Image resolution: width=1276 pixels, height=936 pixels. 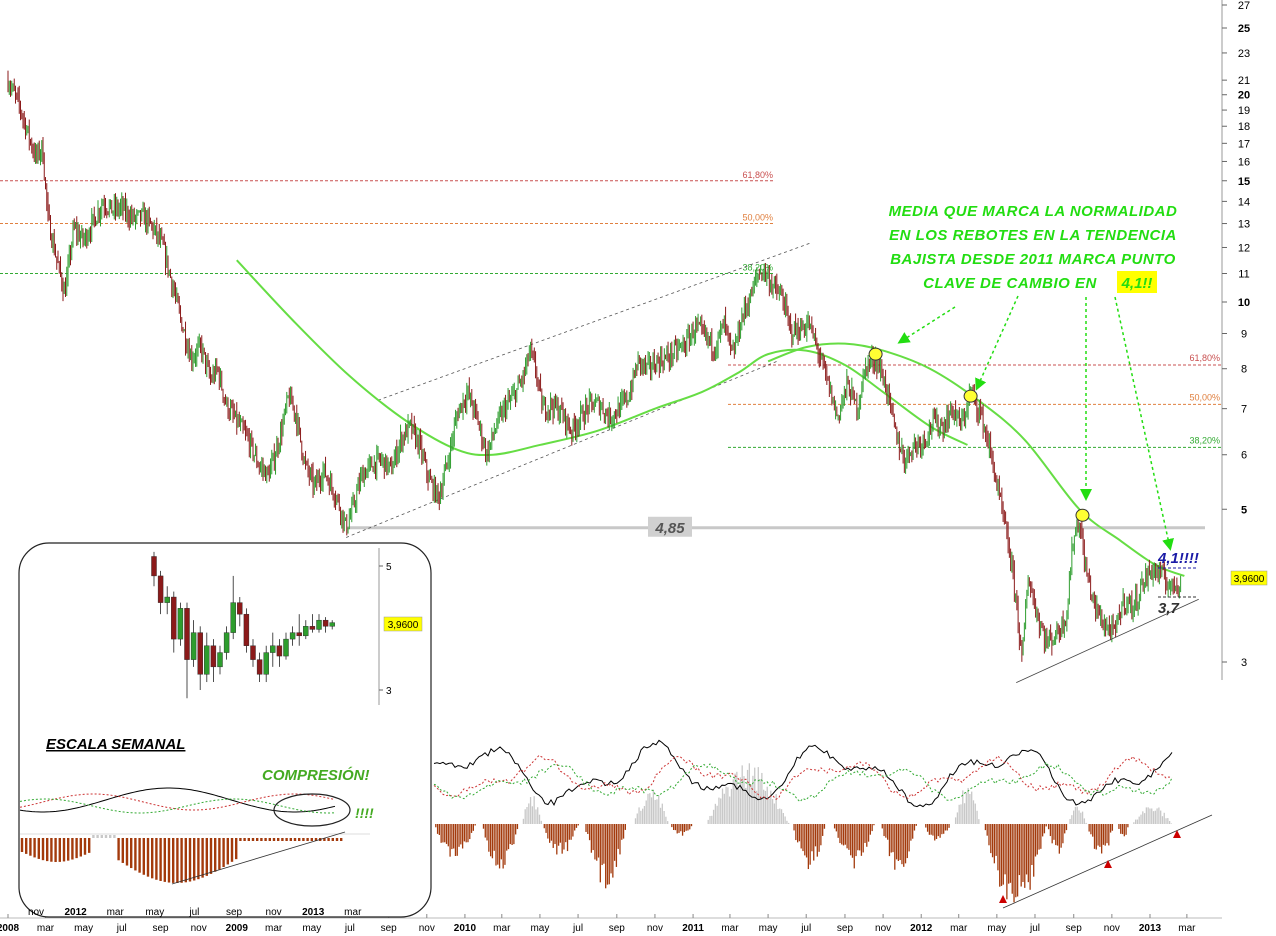 I want to click on inset-trendline, so click(x=258, y=858).